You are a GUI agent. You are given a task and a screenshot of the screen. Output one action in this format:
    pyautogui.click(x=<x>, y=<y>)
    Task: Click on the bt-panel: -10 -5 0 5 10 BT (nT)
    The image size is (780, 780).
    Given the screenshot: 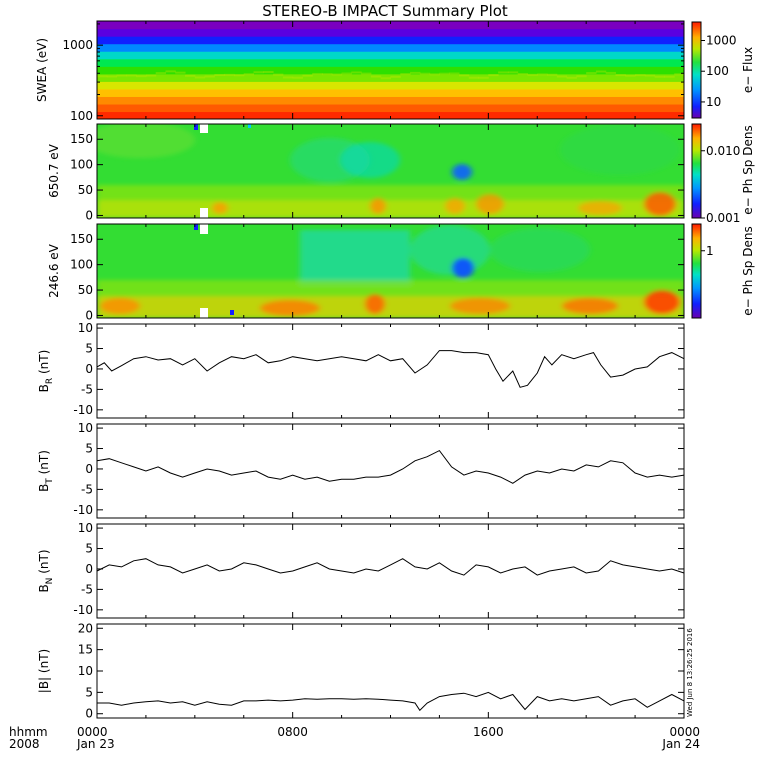 What is the action you would take?
    pyautogui.click(x=361, y=470)
    